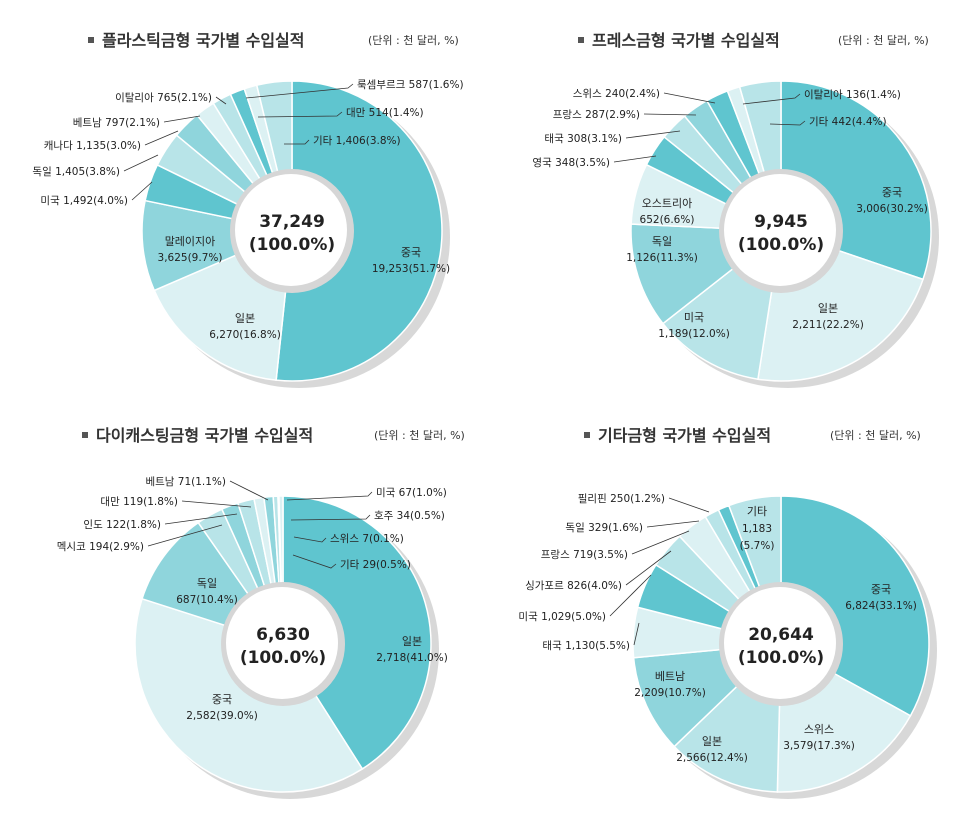 Image resolution: width=973 pixels, height=831 pixels. What do you see at coordinates (222, 716) in the screenshot?
I see `slice-value-중국: 2,582(39.0%)` at bounding box center [222, 716].